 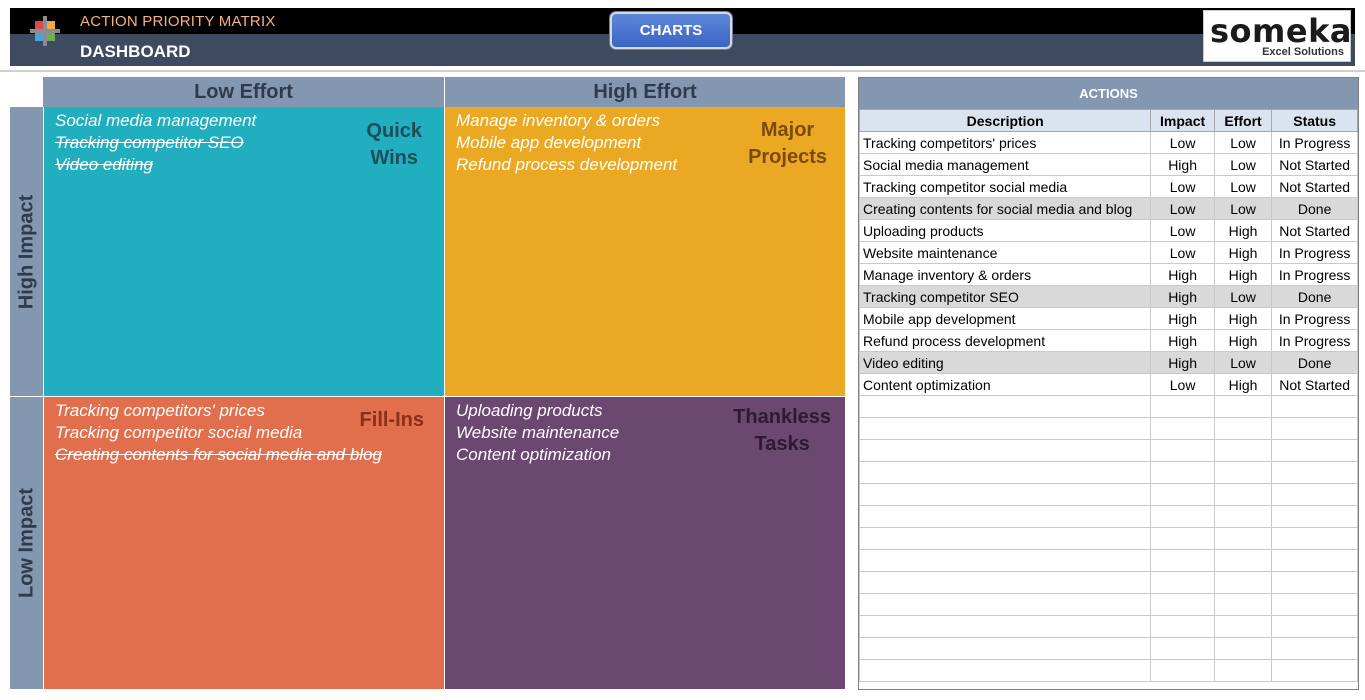 I want to click on cell-description: Tracking competitor SEO, so click(x=1005, y=296).